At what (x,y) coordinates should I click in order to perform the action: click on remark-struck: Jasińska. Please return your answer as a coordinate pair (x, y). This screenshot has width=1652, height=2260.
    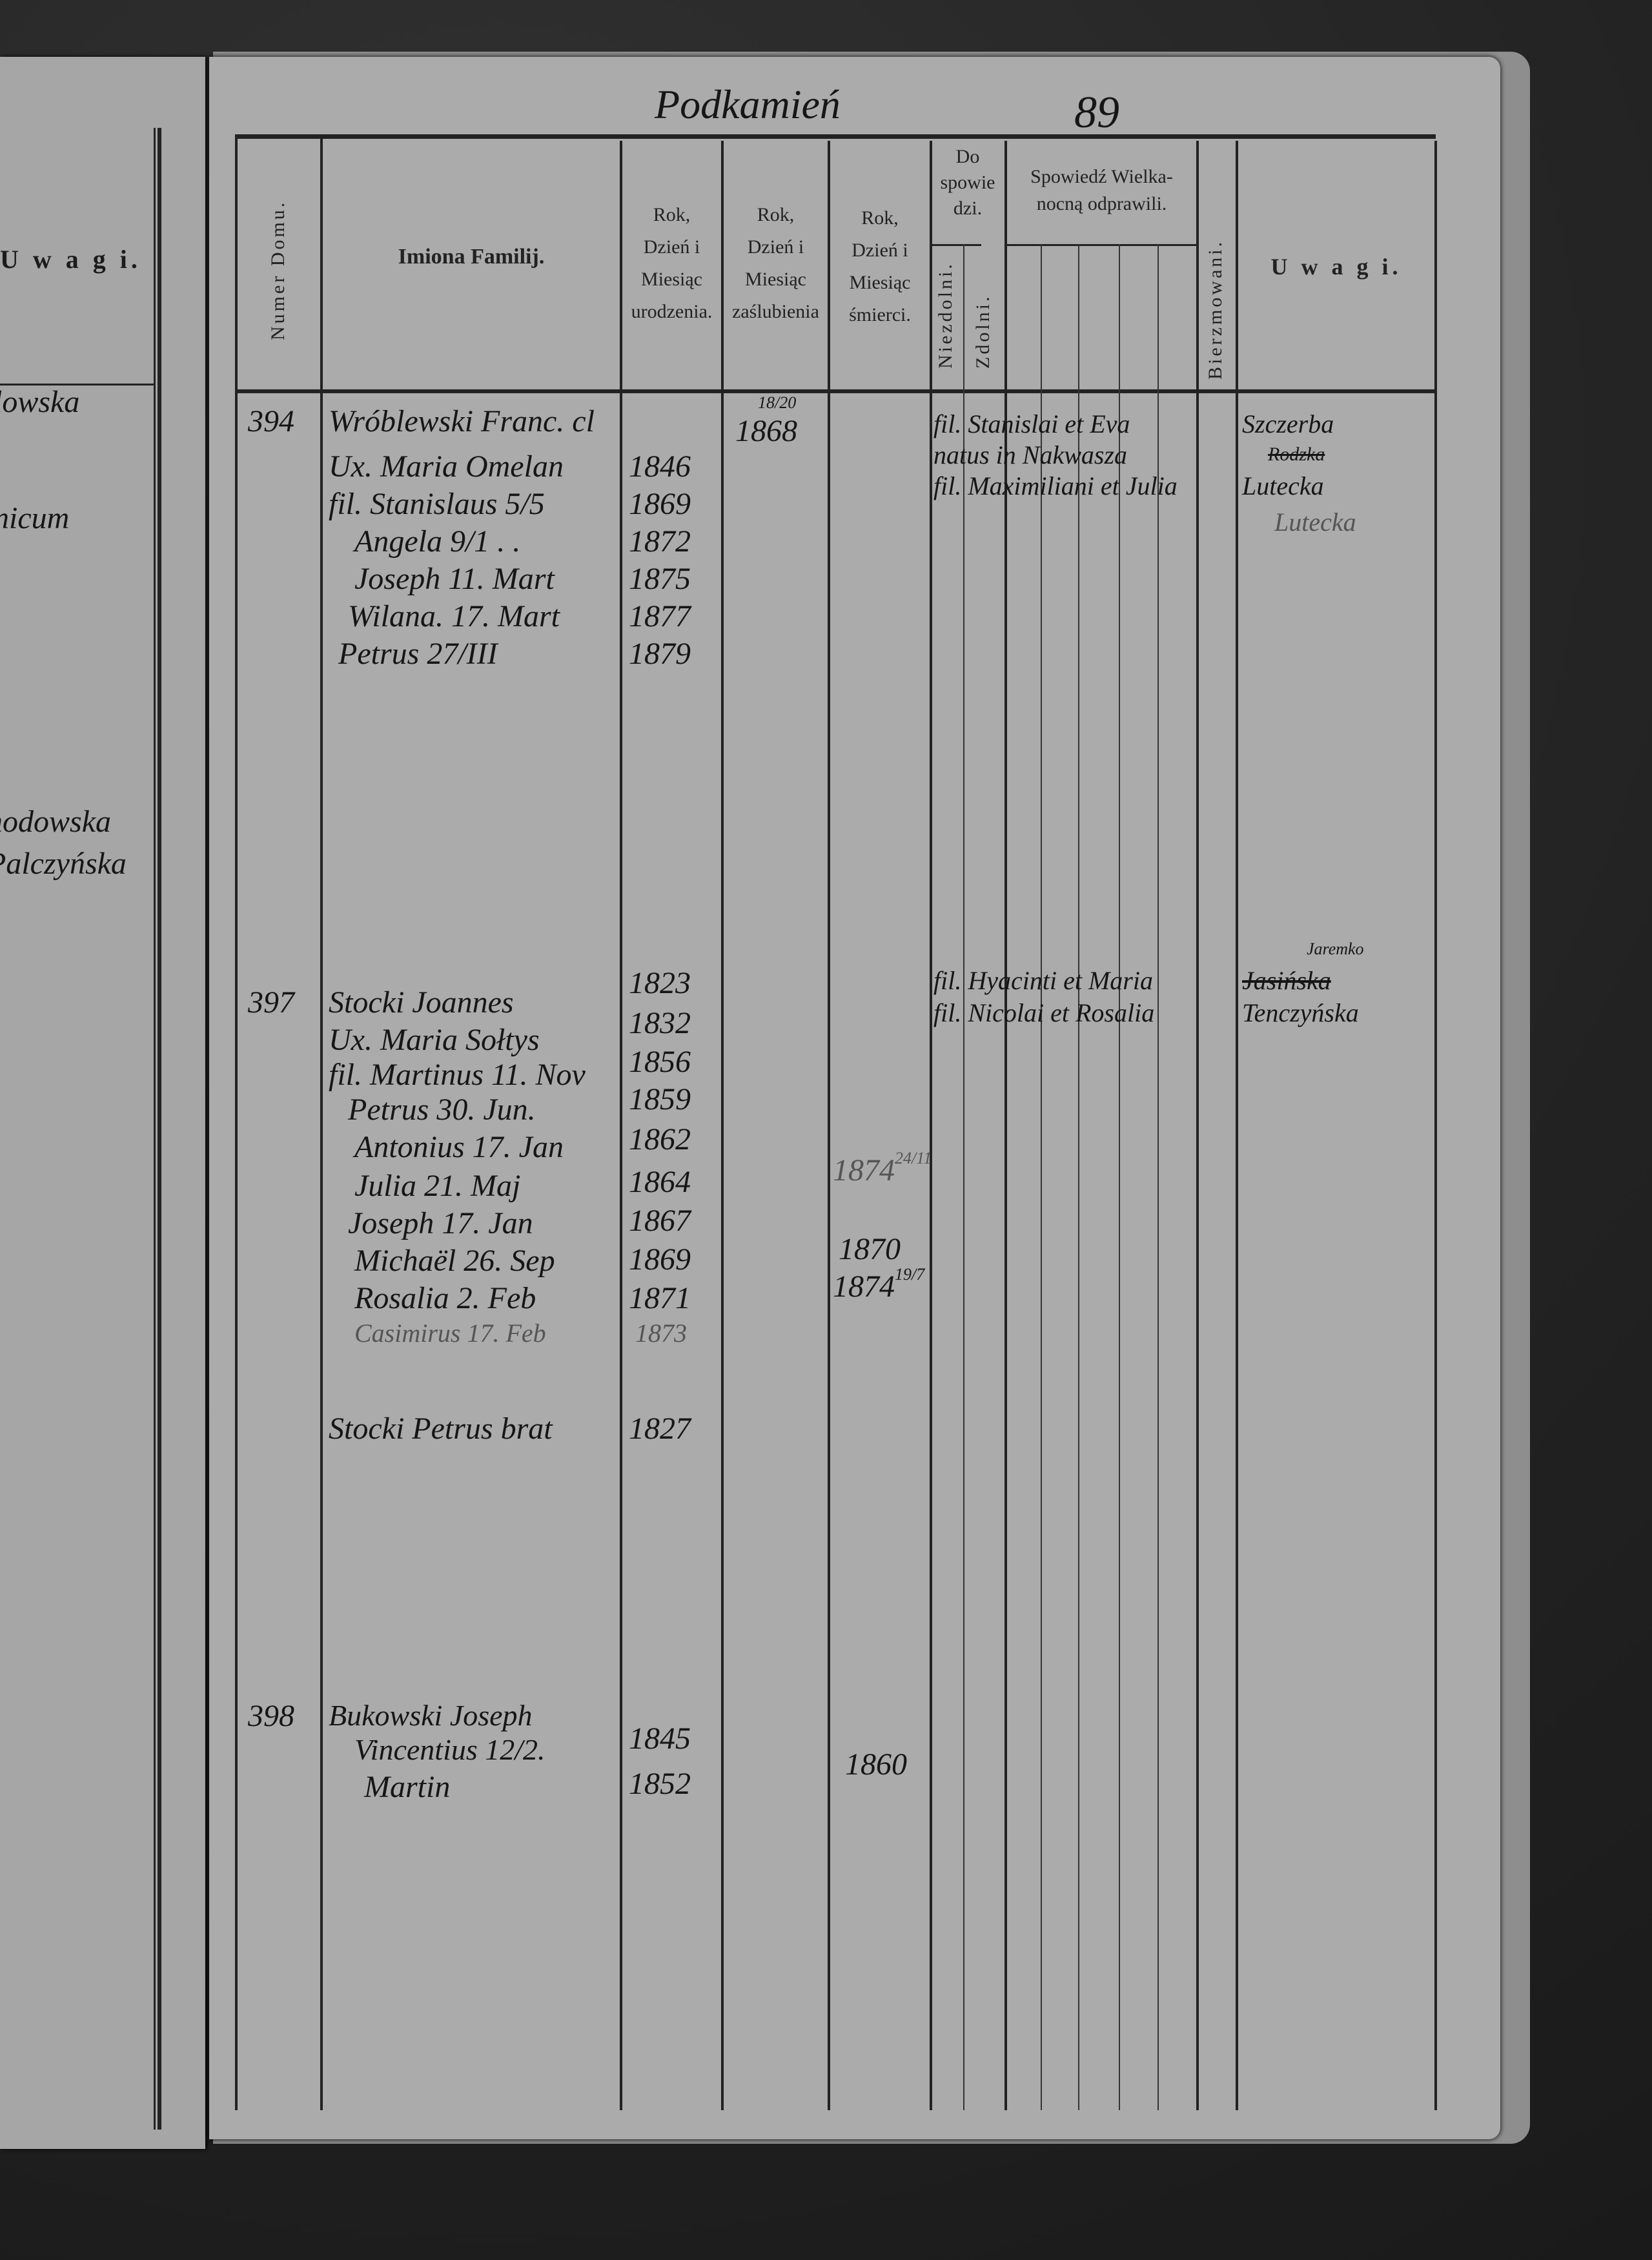
    Looking at the image, I should click on (1286, 980).